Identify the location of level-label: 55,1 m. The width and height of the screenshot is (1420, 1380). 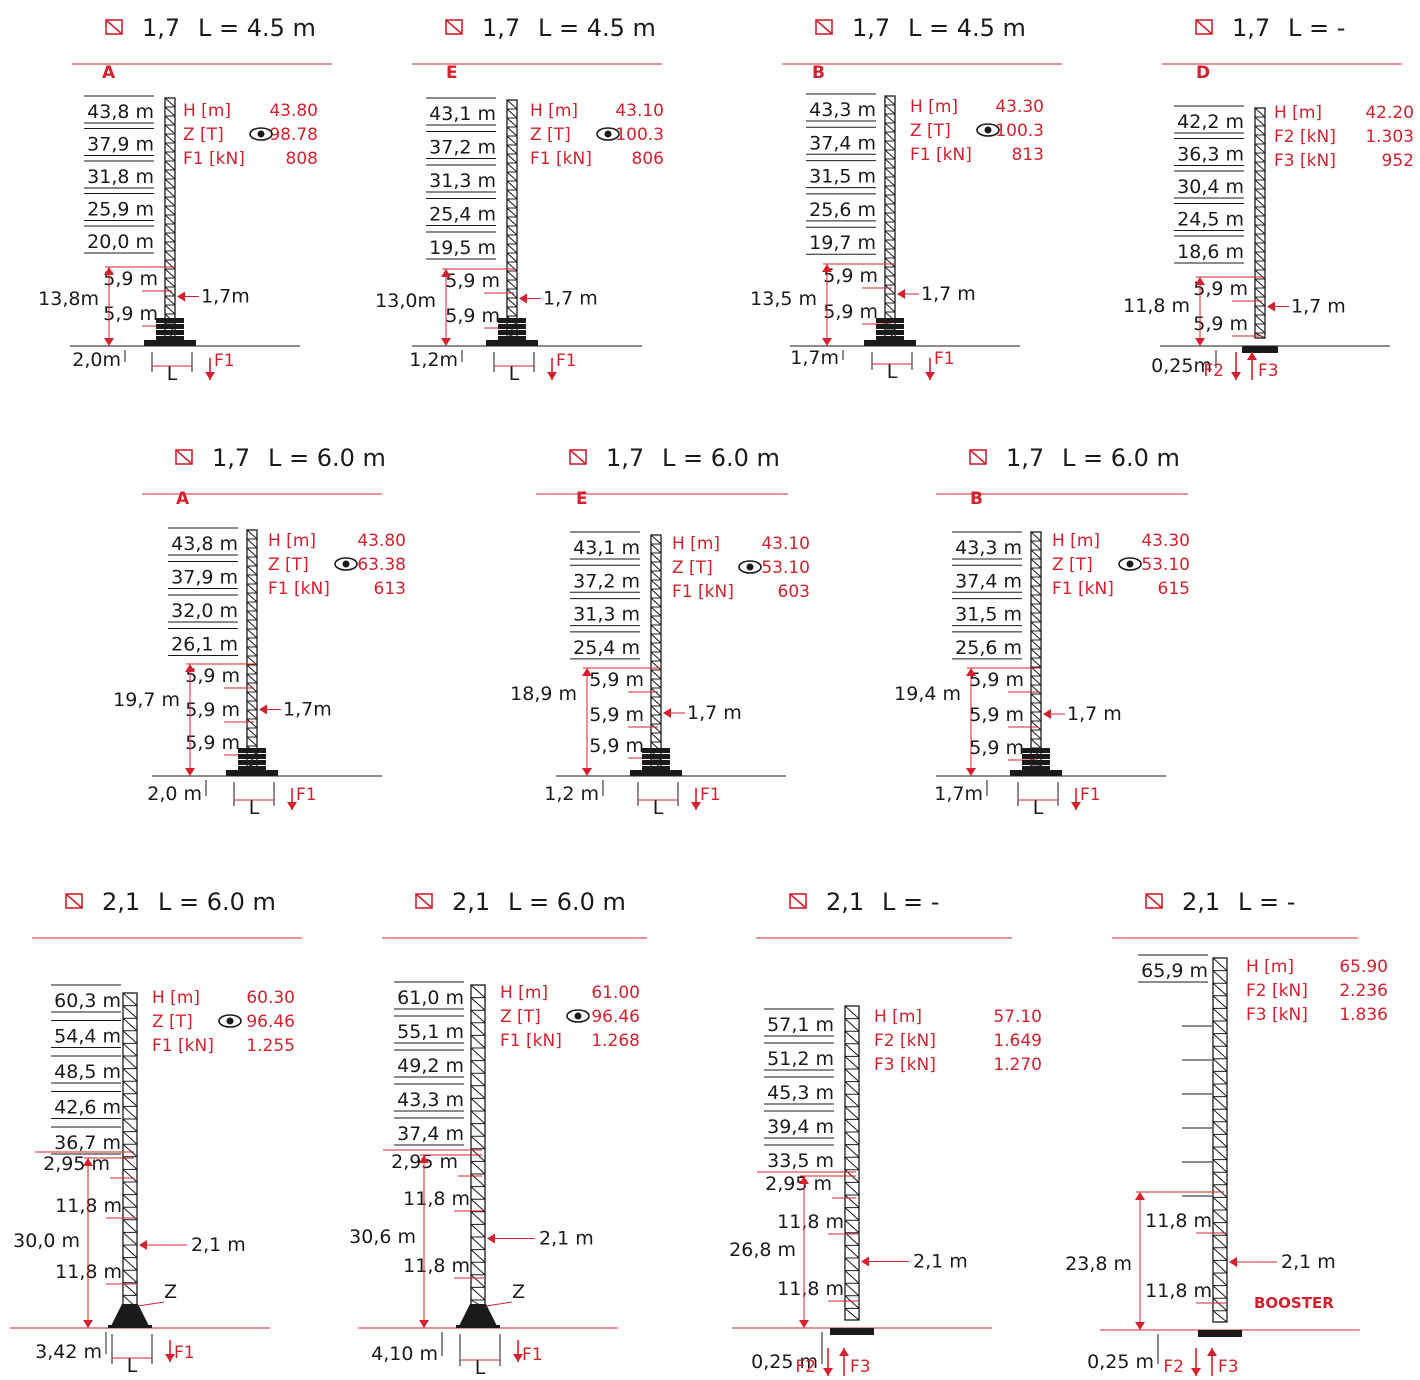
(430, 1032).